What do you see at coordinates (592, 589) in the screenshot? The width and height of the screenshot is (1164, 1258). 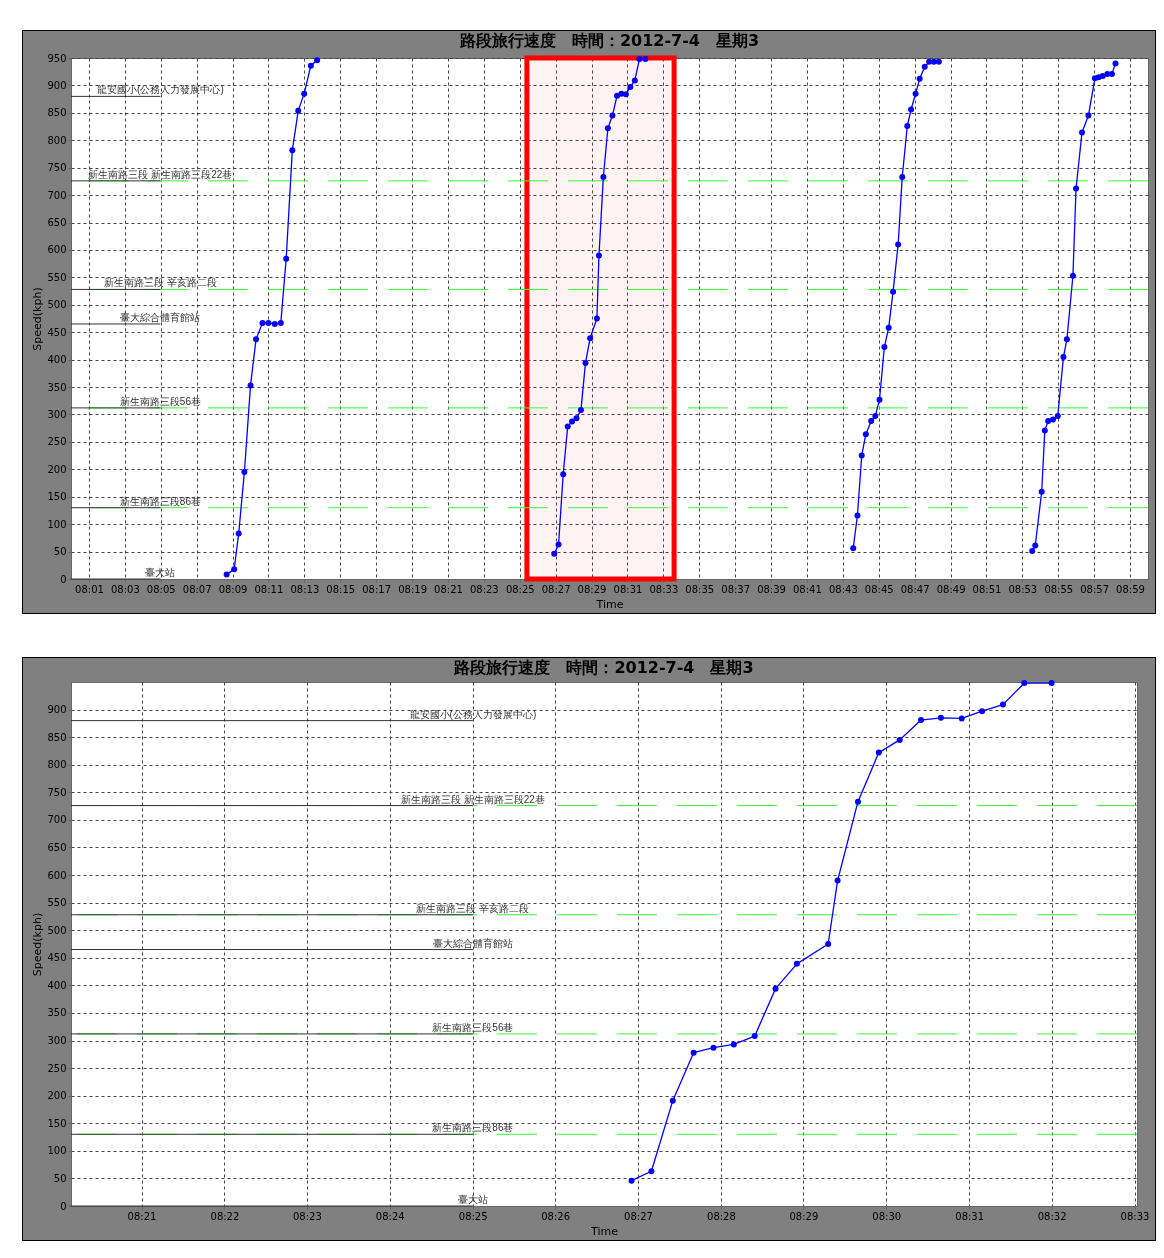 I see `x-tick-label: 08:29` at bounding box center [592, 589].